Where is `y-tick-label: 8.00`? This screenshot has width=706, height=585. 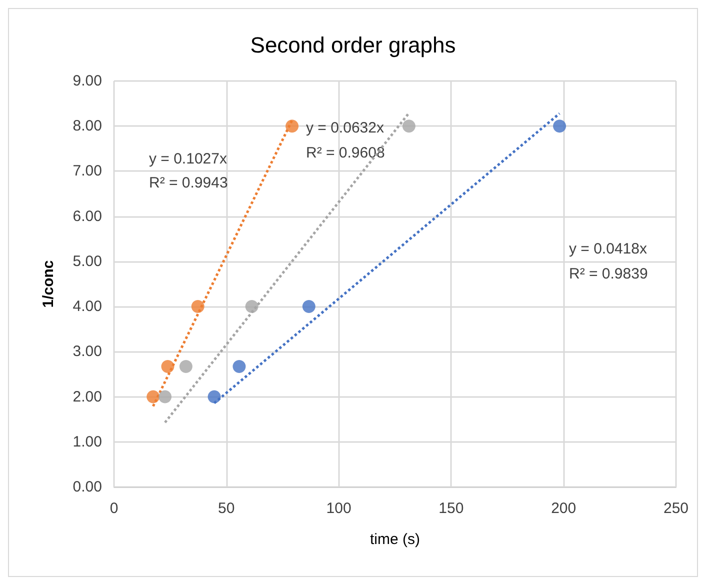 y-tick-label: 8.00 is located at coordinates (87, 126).